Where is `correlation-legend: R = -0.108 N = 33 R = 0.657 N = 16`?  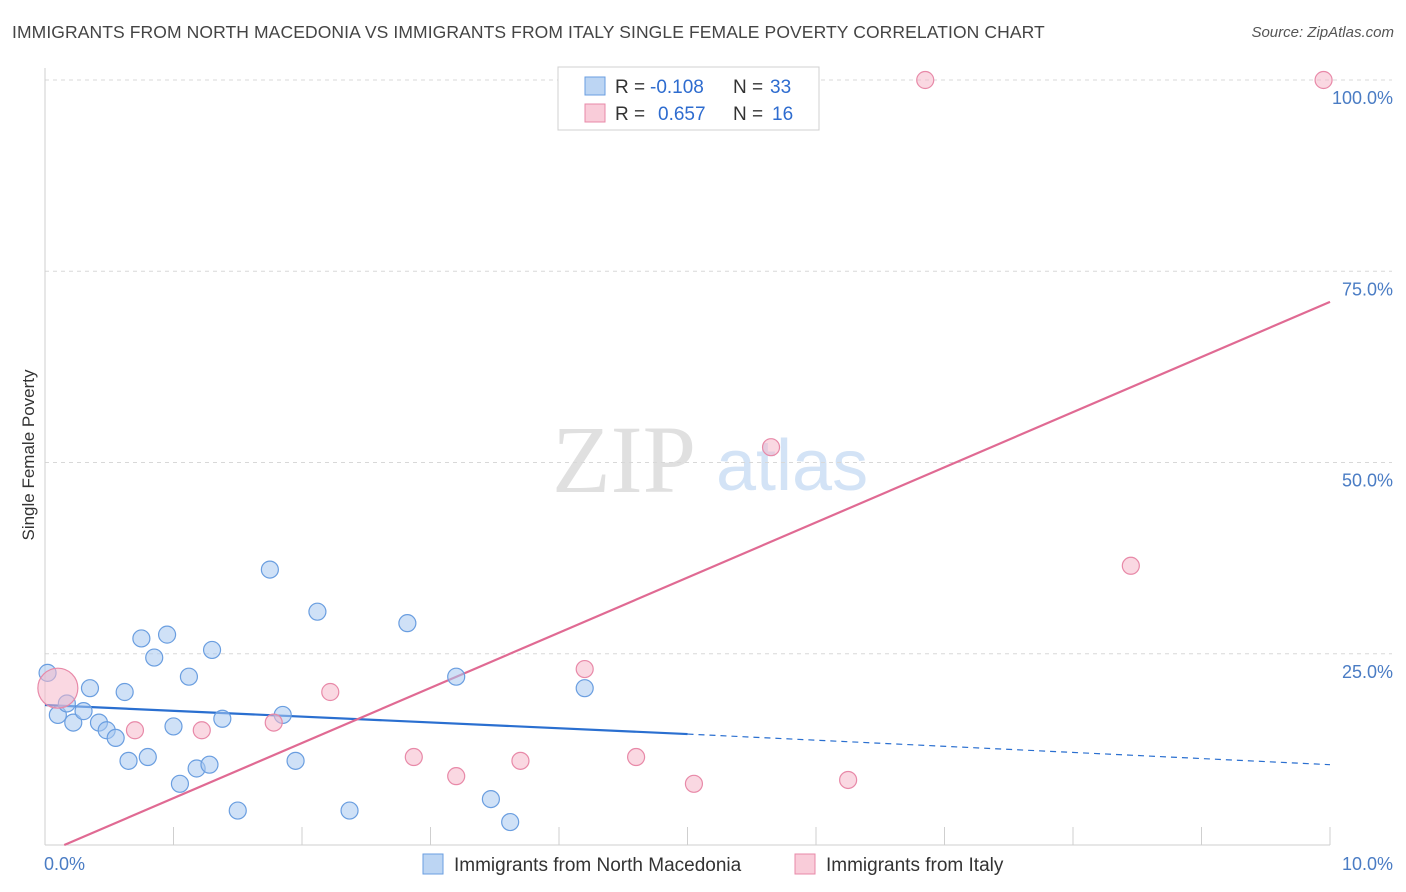 correlation-legend: R = -0.108 N = 33 R = 0.657 N = 16 is located at coordinates (688, 98).